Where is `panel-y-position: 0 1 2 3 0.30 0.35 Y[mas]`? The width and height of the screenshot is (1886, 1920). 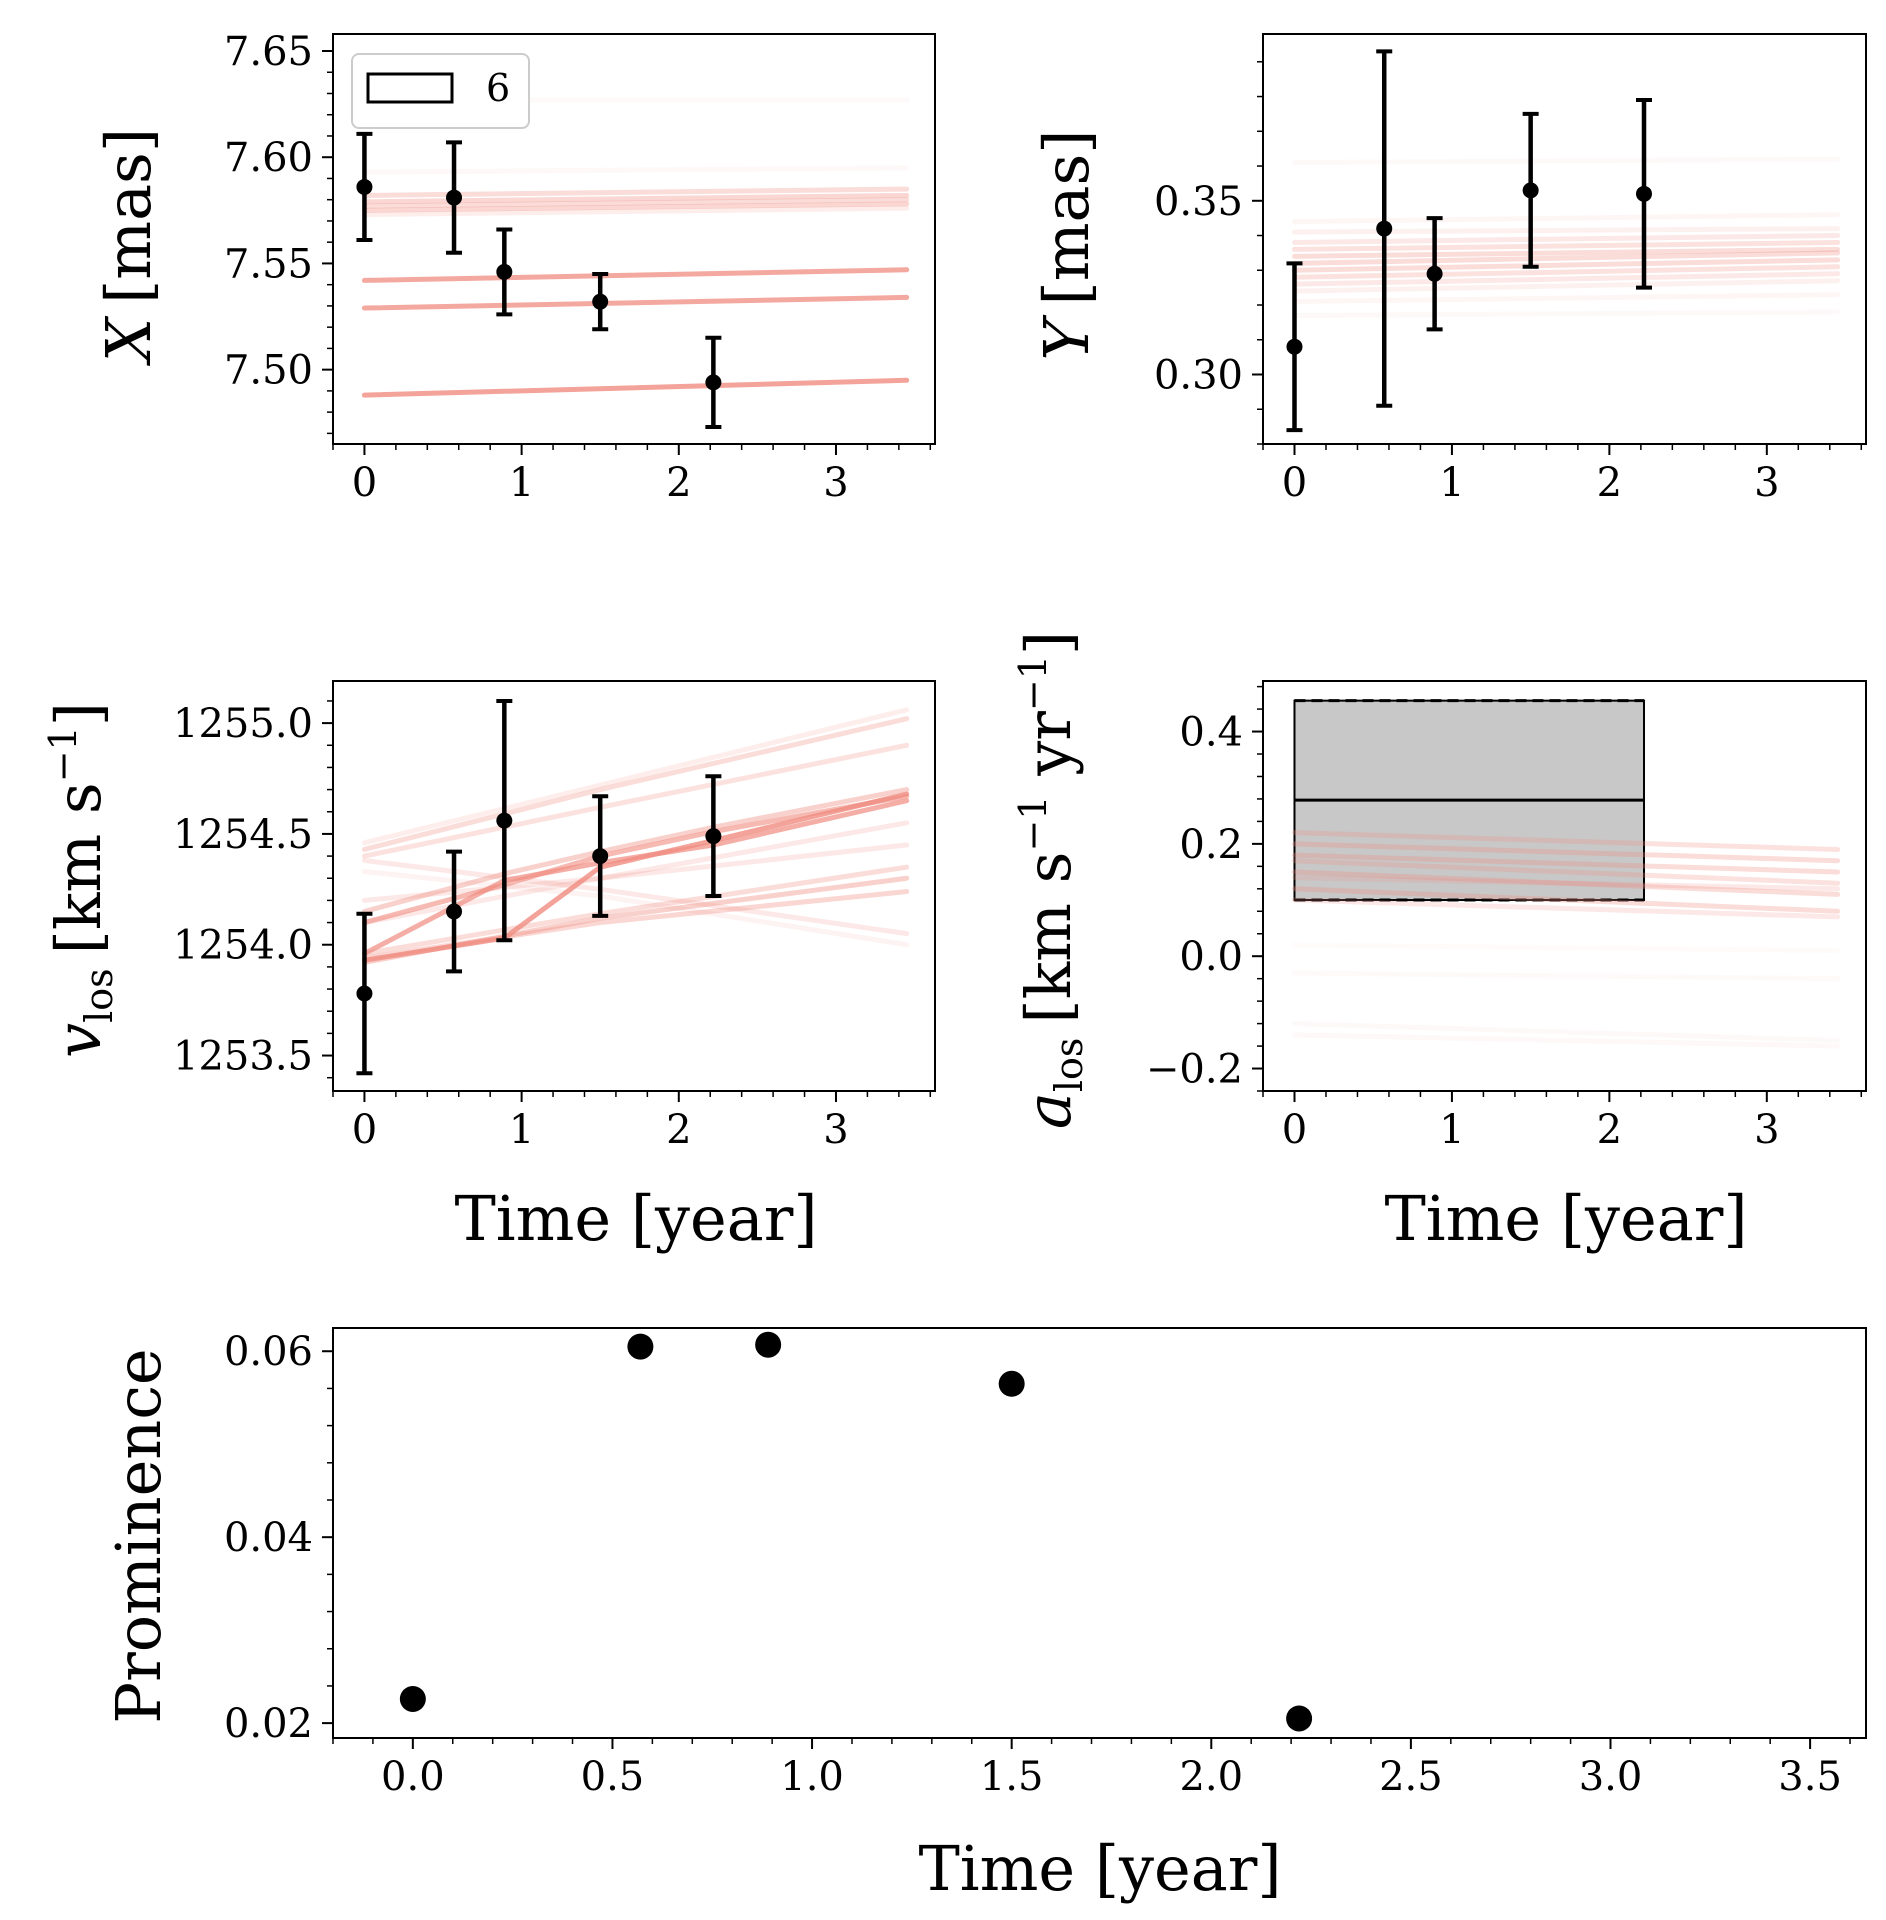 panel-y-position: 0 1 2 3 0.30 0.35 Y[mas] is located at coordinates (1448, 269).